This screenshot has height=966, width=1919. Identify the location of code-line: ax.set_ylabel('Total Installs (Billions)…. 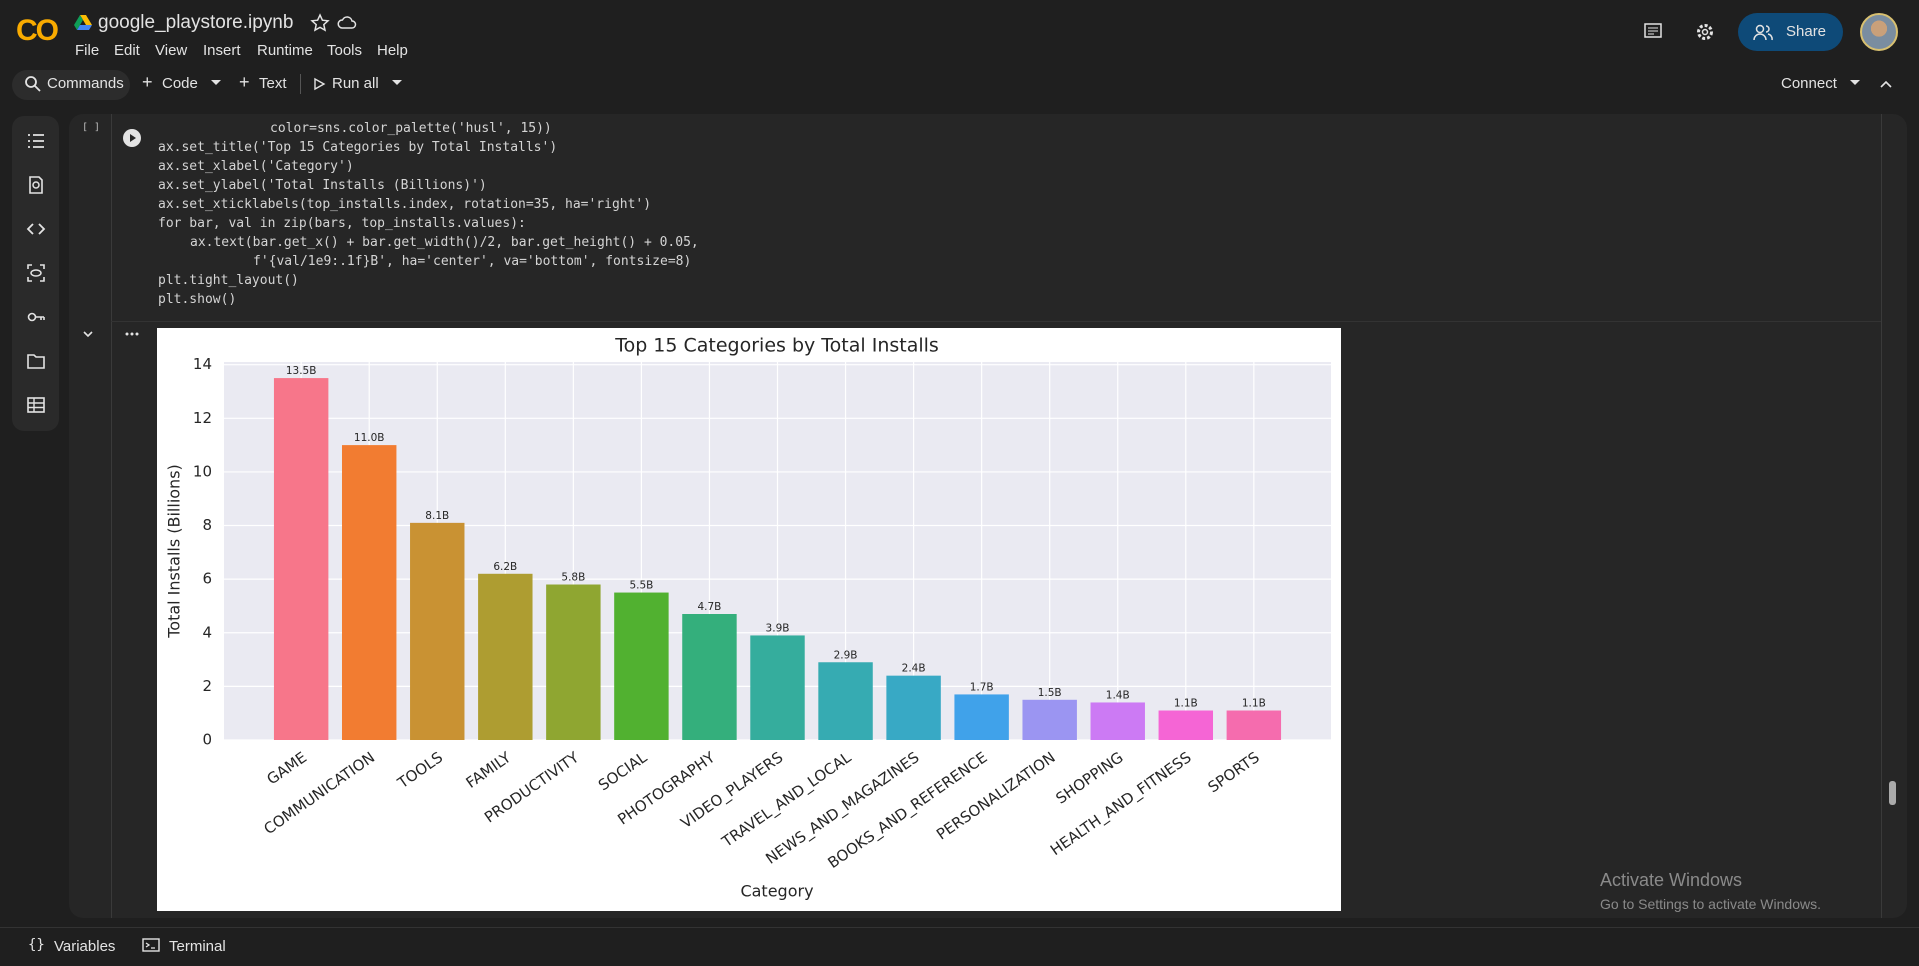
(322, 185).